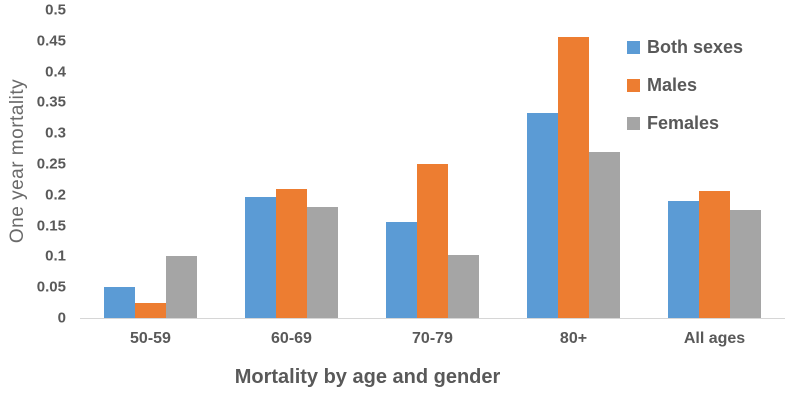 Image resolution: width=789 pixels, height=401 pixels. I want to click on y-tick-label: 0.1, so click(55, 256).